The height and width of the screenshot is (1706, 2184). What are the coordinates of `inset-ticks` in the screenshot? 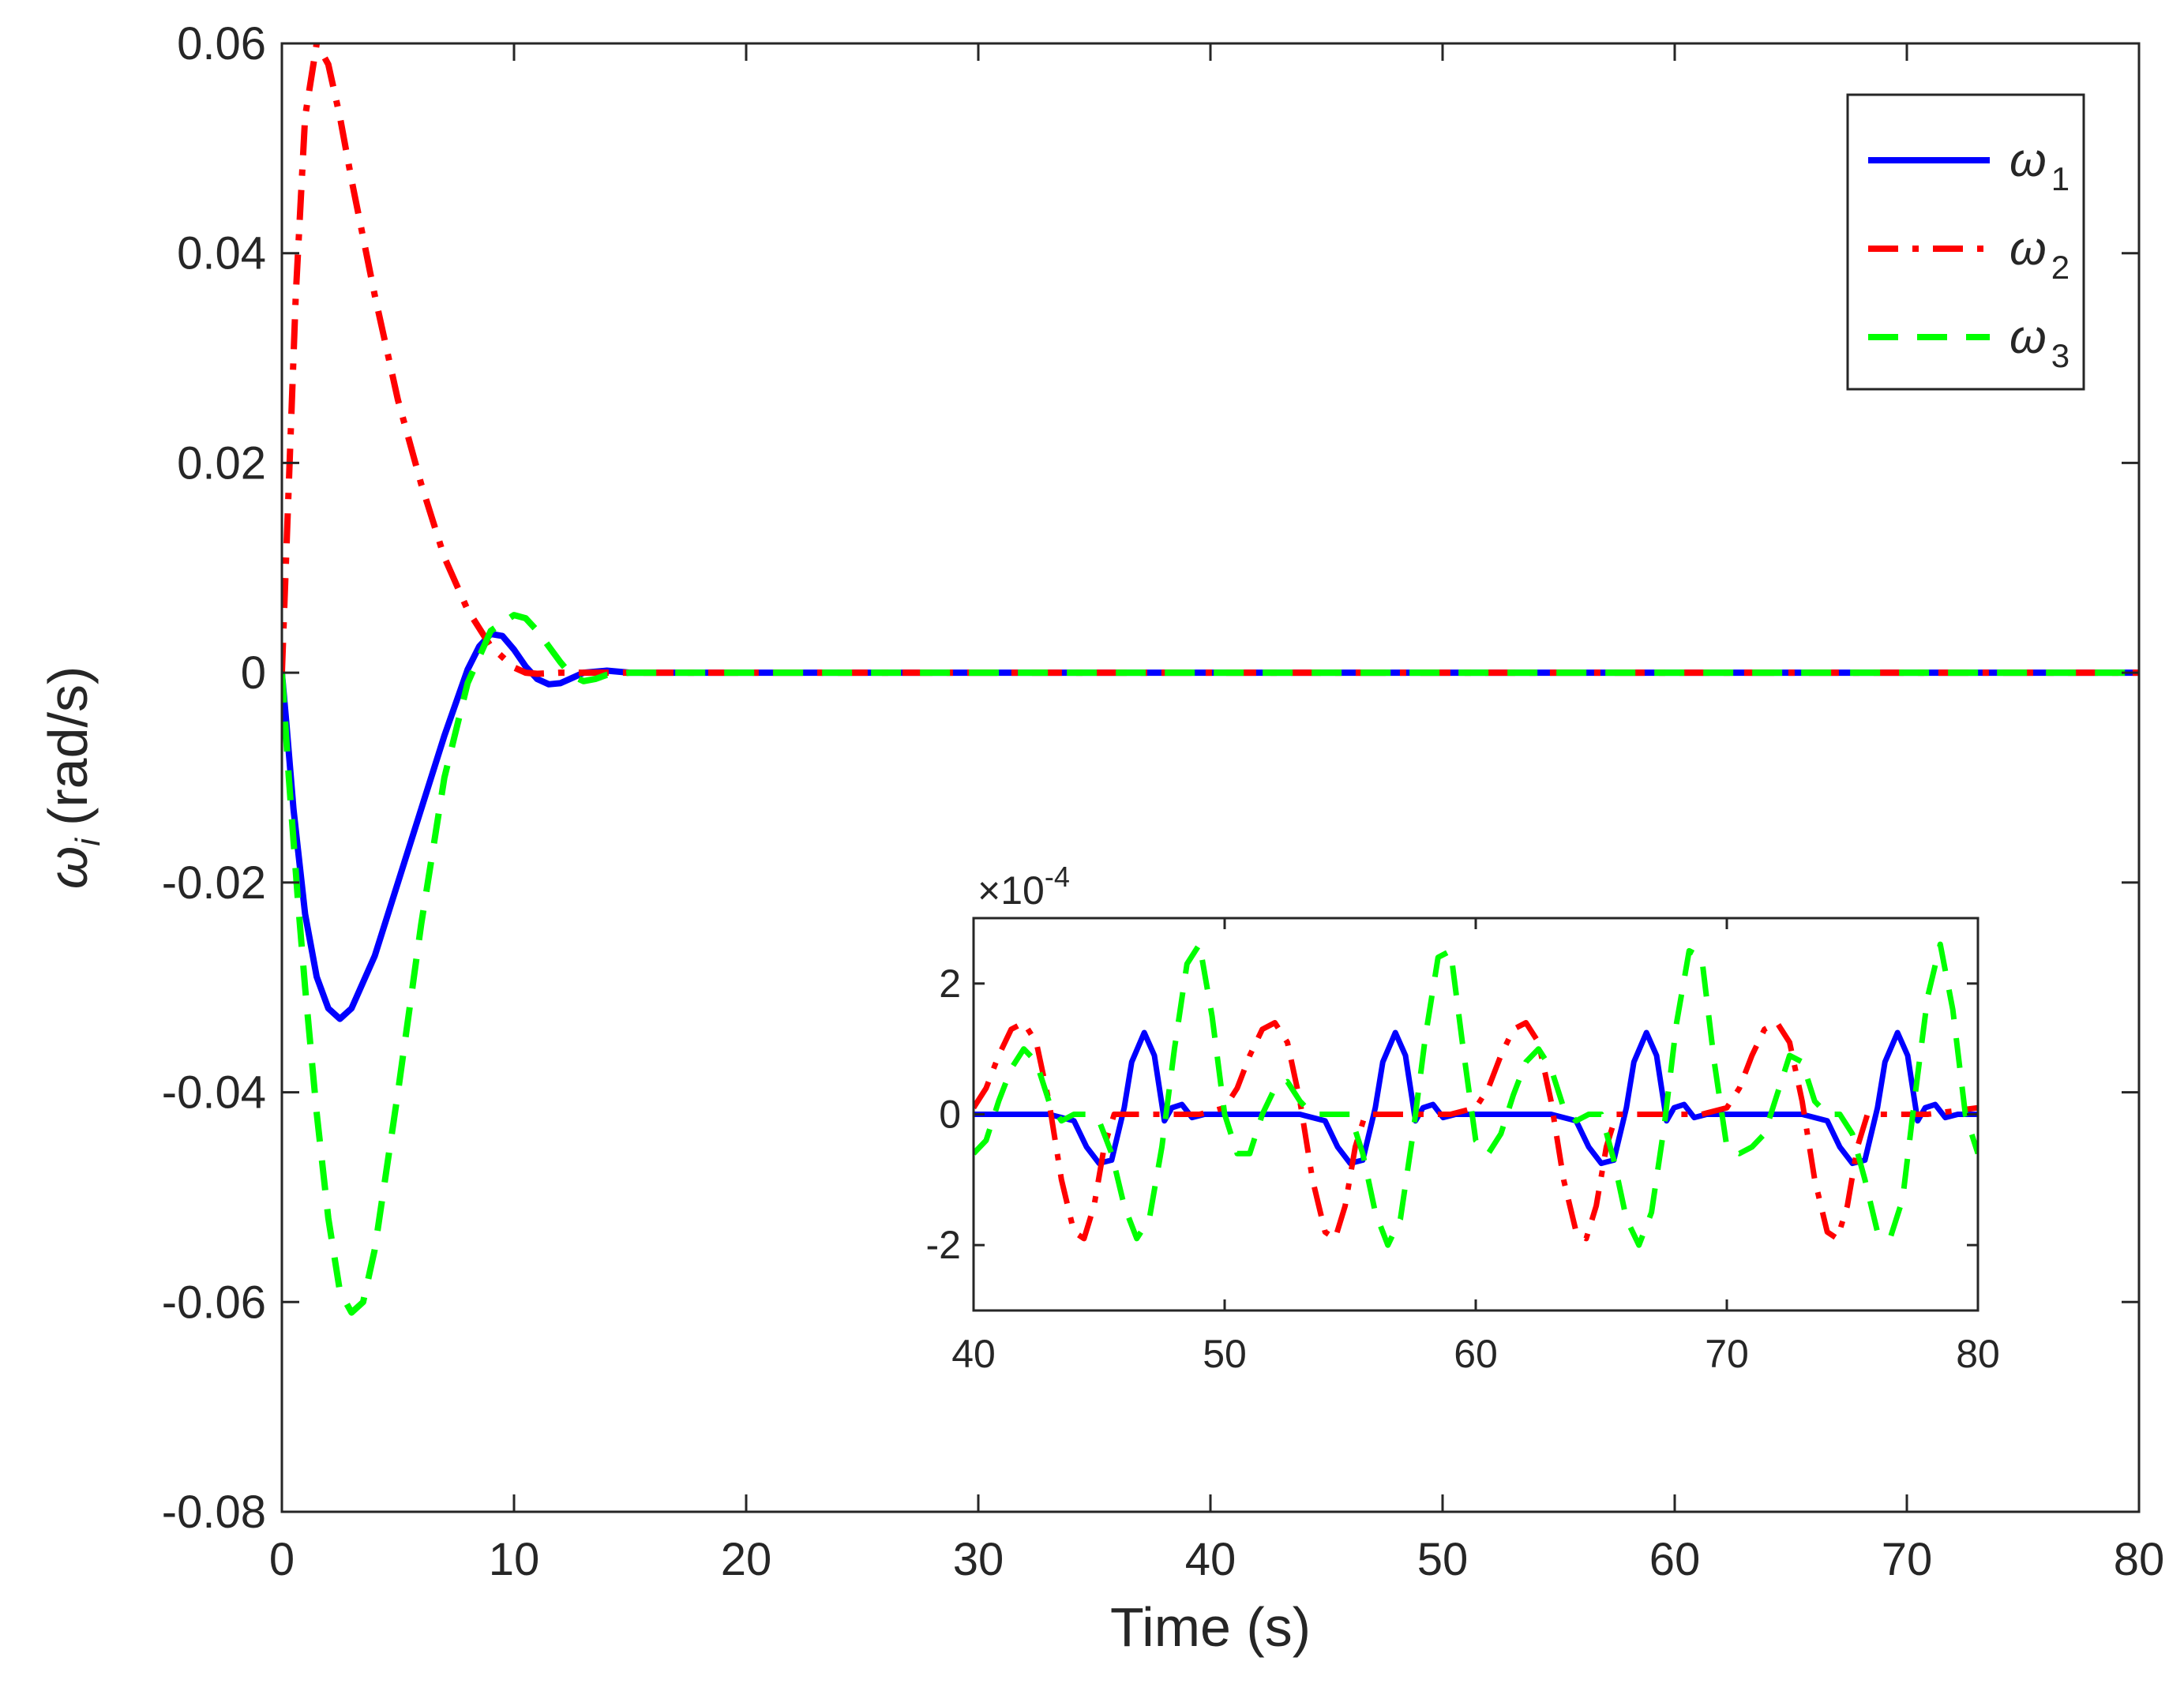 It's located at (1475, 1114).